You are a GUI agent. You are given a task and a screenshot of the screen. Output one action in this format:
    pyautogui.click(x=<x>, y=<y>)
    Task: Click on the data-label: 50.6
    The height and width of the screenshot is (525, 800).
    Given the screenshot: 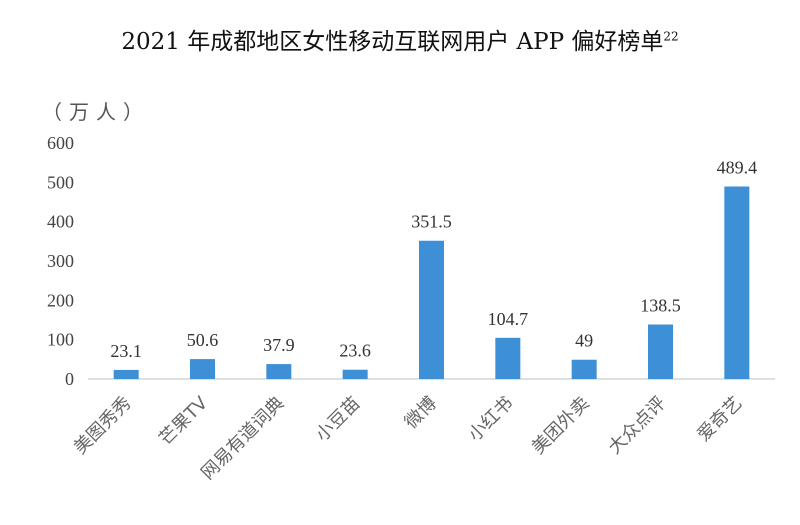 What is the action you would take?
    pyautogui.click(x=203, y=340)
    